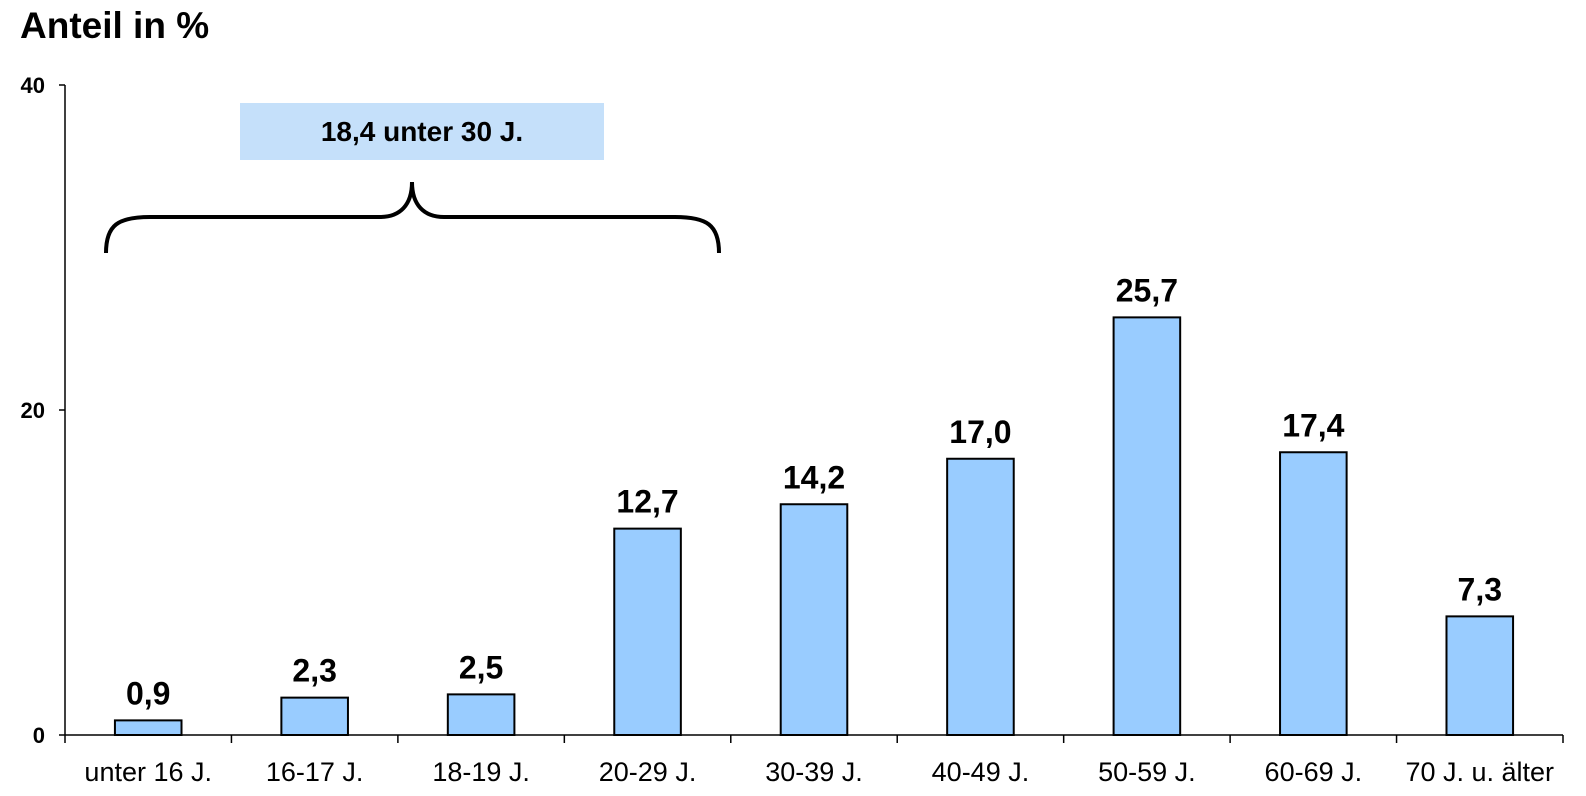 The image size is (1586, 796). I want to click on data-label: 12,7, so click(647, 502).